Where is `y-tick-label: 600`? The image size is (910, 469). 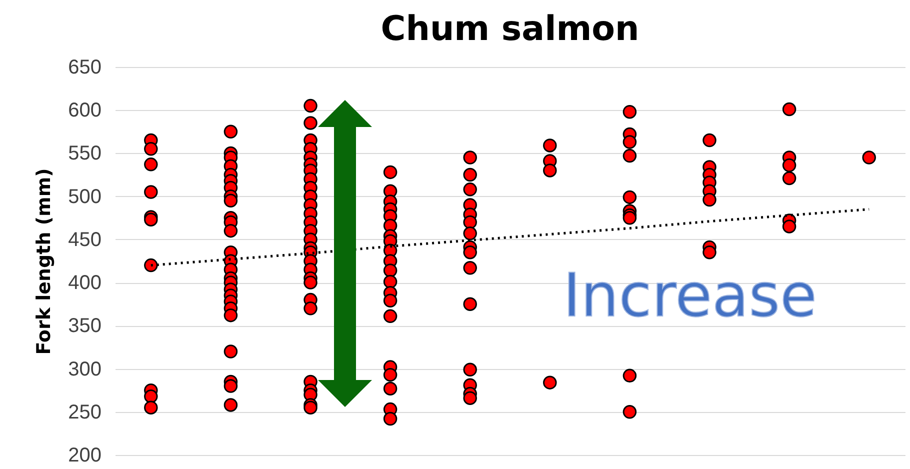
y-tick-label: 600 is located at coordinates (85, 111).